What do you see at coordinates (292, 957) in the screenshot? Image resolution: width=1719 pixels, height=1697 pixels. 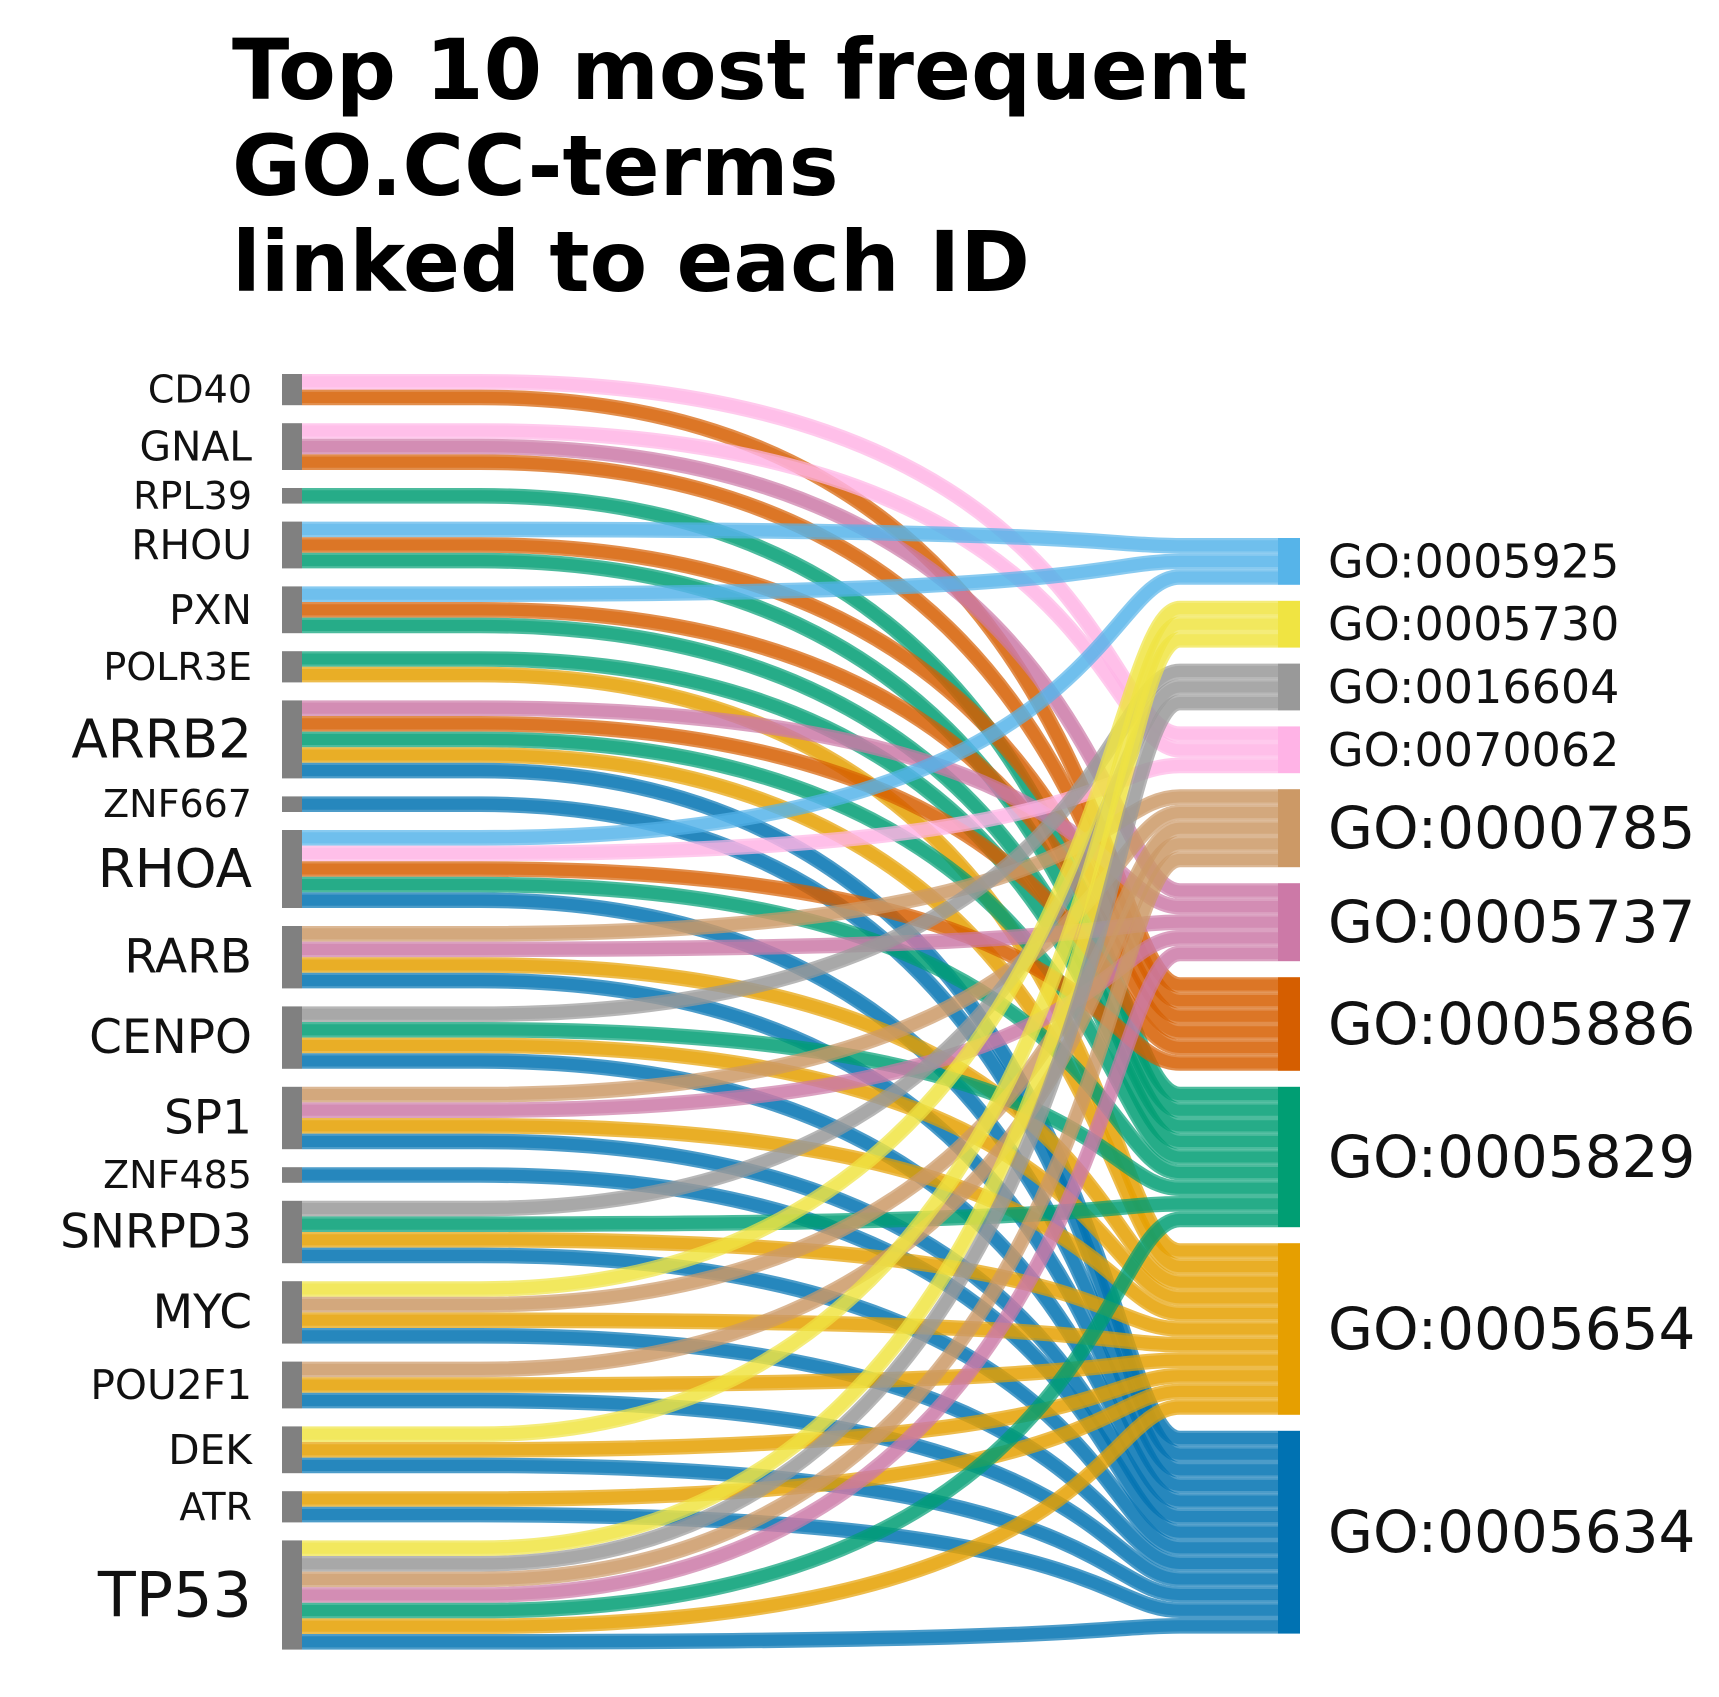 I see `id-node-rarb` at bounding box center [292, 957].